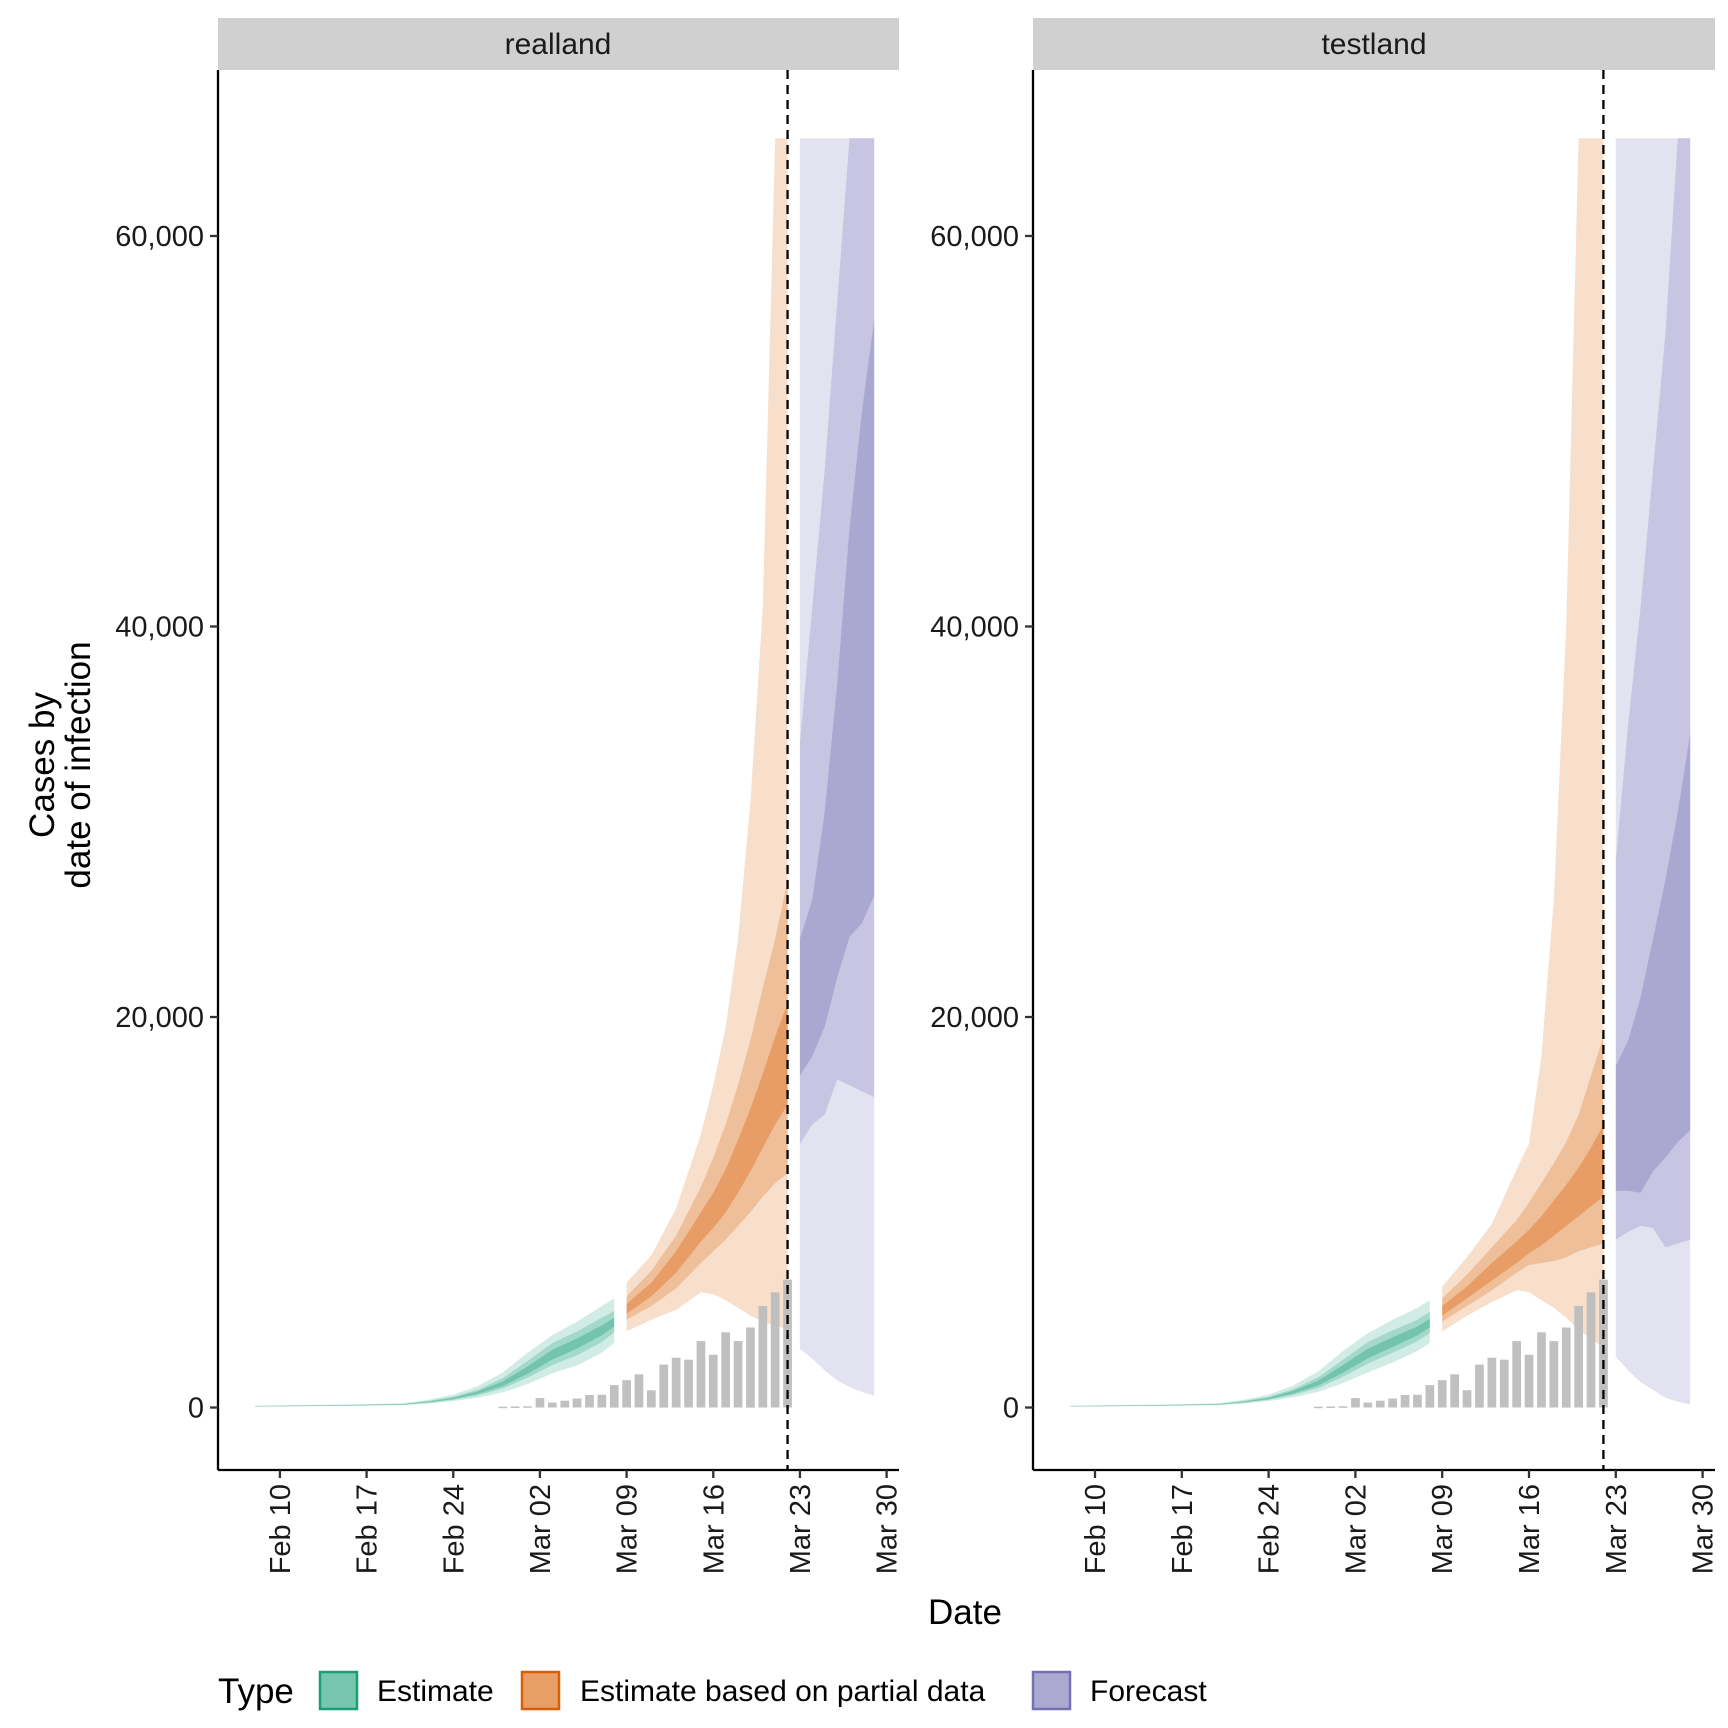 The image size is (1728, 1728). Describe the element at coordinates (78, 764) in the screenshot. I see `y-axis-title-line-2: date of infection` at that location.